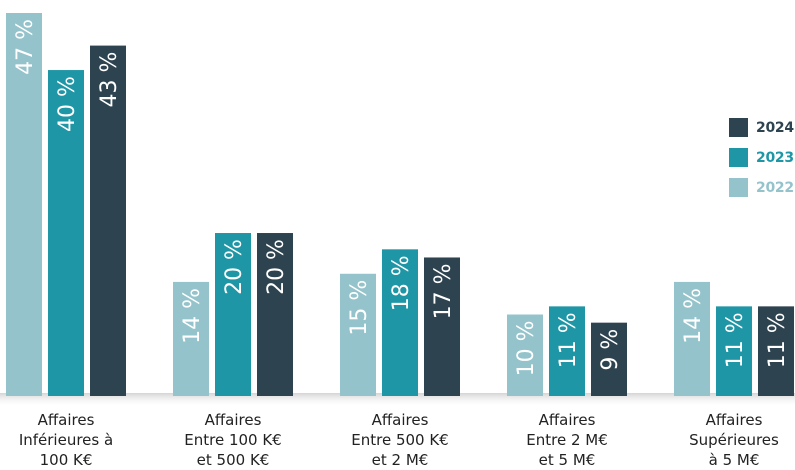 This screenshot has width=795, height=470. I want to click on legend-swatch-2024, so click(738, 127).